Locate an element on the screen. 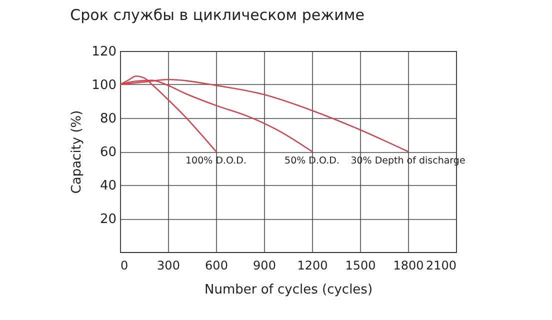  x-tick-label: 0 is located at coordinates (124, 265).